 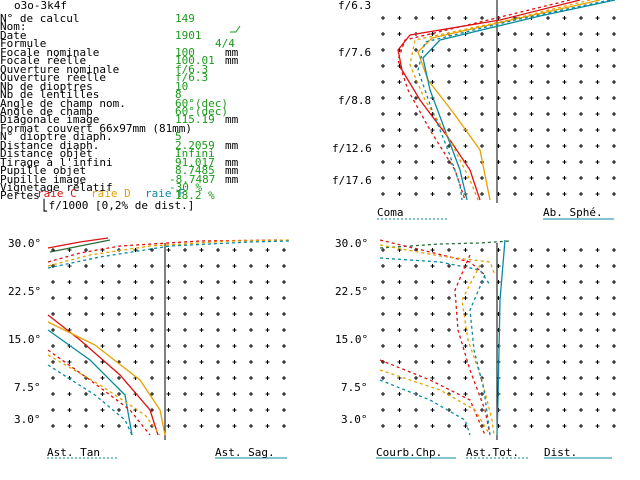 I want to click on param-label: Formule, so click(x=23, y=44).